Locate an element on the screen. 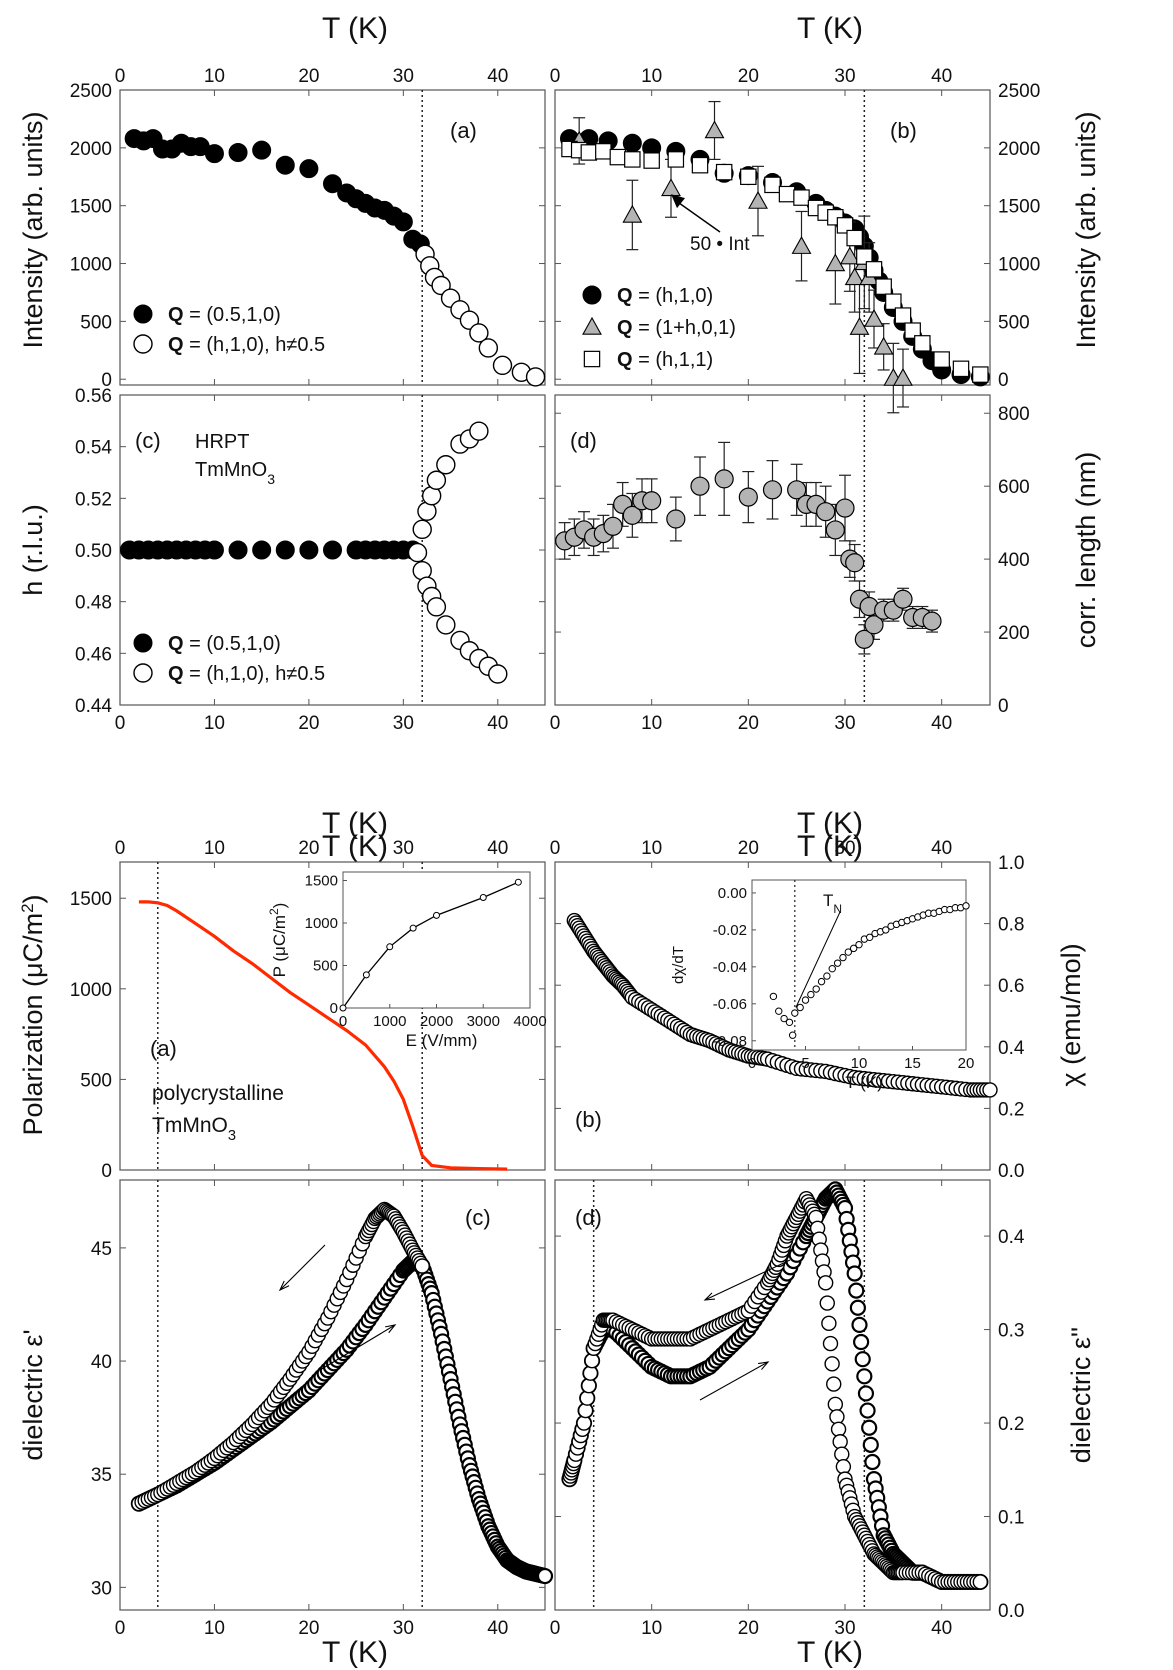  y-tick-label: 2500 is located at coordinates (1019, 91).